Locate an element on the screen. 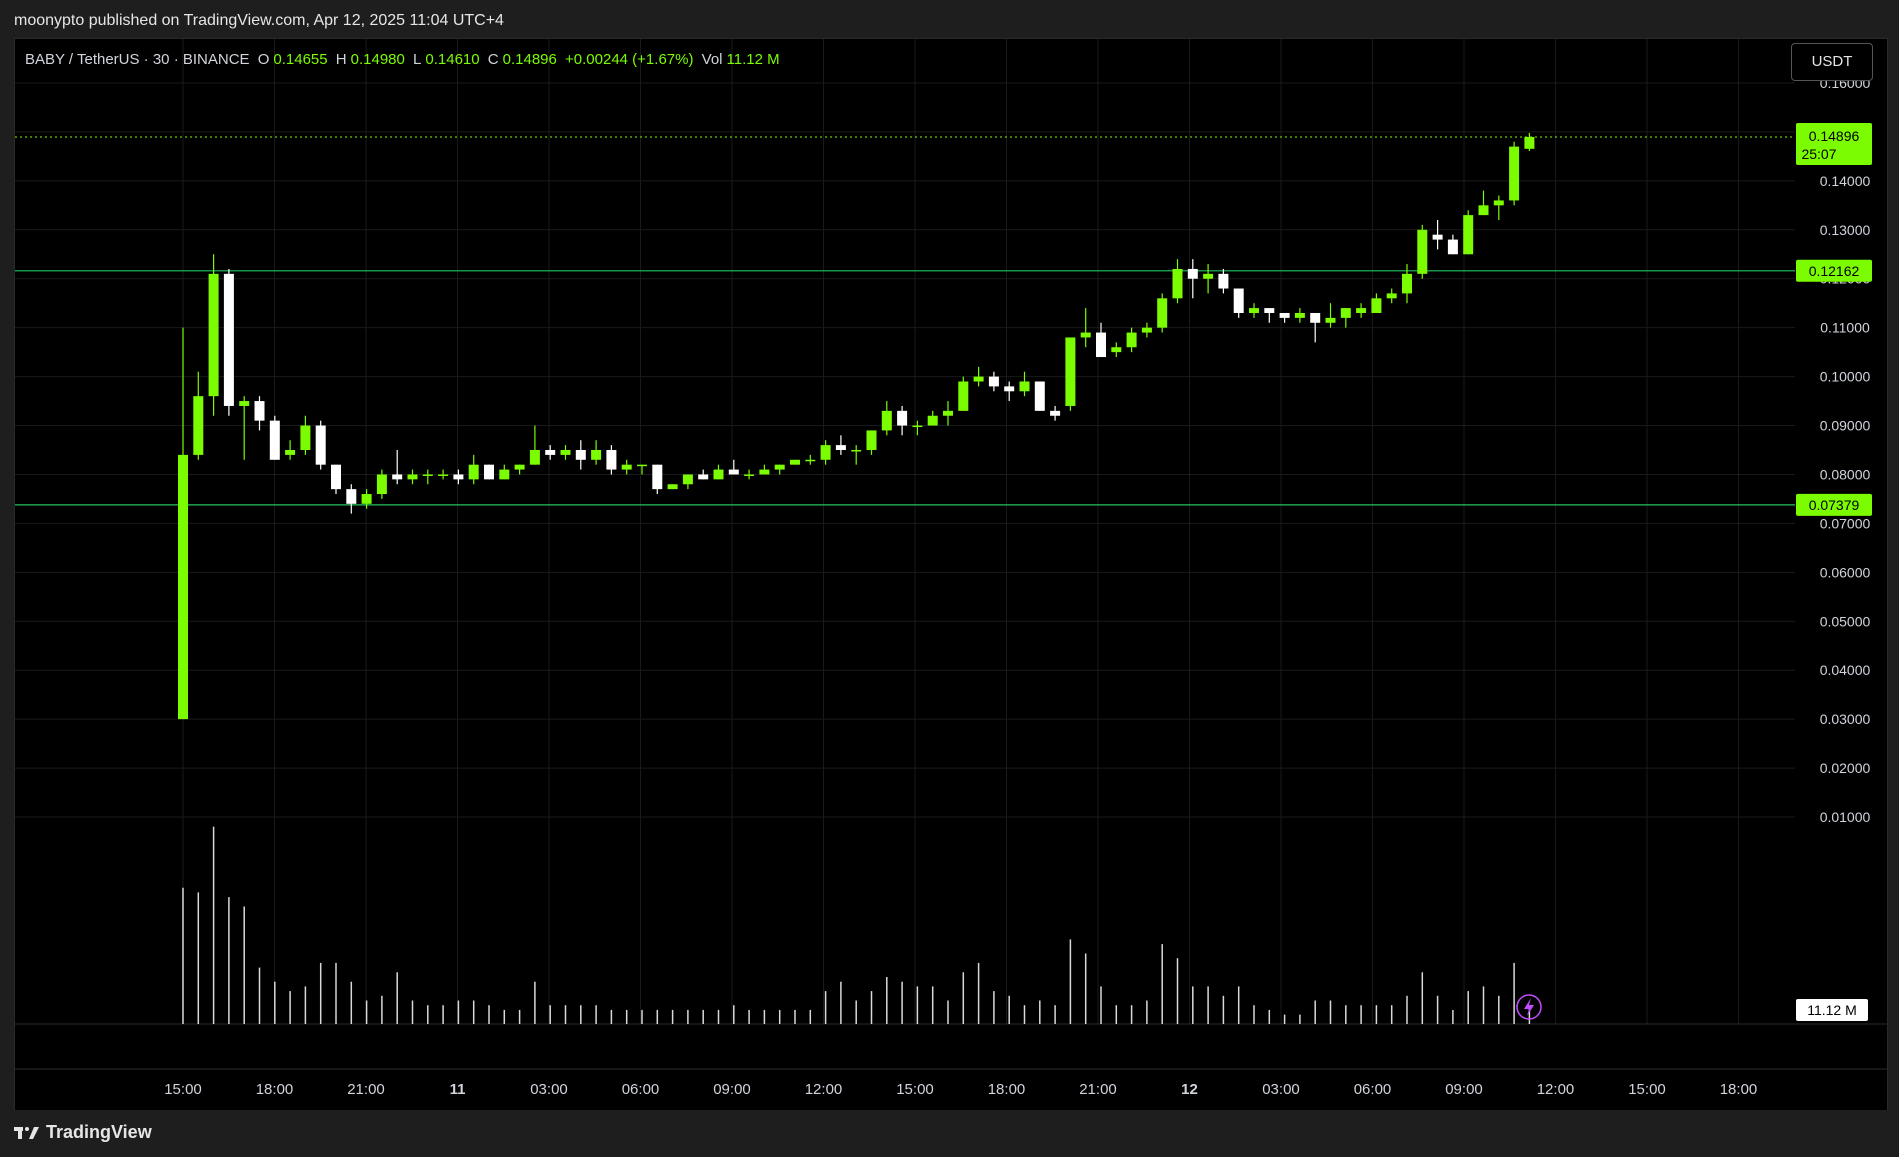 The width and height of the screenshot is (1899, 1157). low-label: L is located at coordinates (417, 59).